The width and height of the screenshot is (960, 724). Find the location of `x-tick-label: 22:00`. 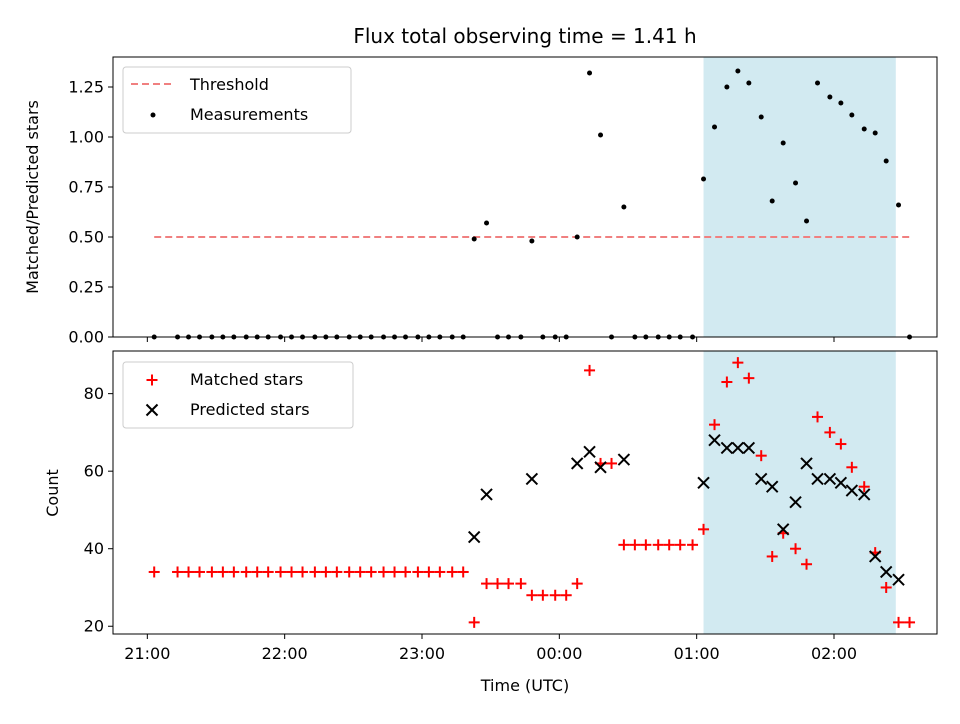

x-tick-label: 22:00 is located at coordinates (285, 653).